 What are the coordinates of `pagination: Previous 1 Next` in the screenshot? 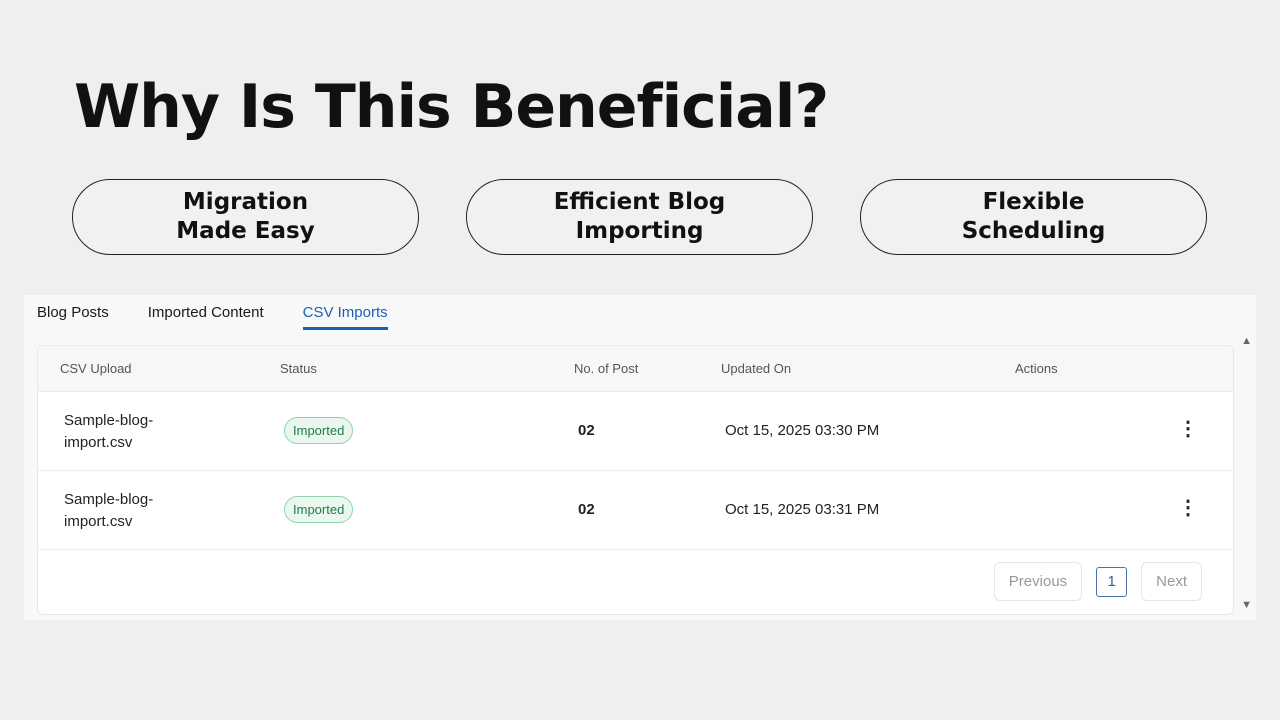 It's located at (1097, 581).